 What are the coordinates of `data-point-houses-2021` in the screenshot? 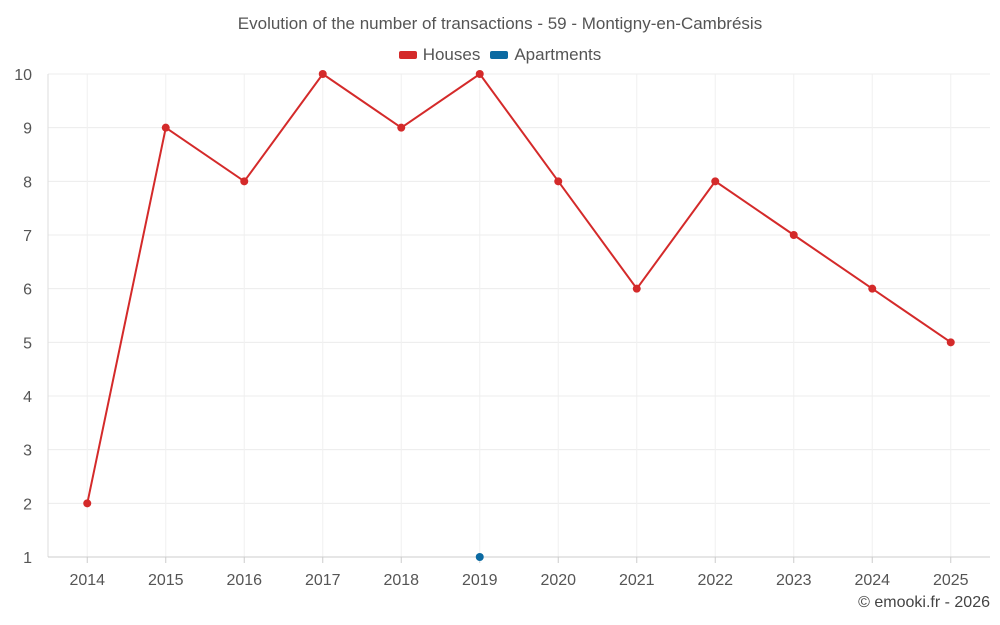 It's located at (636, 288).